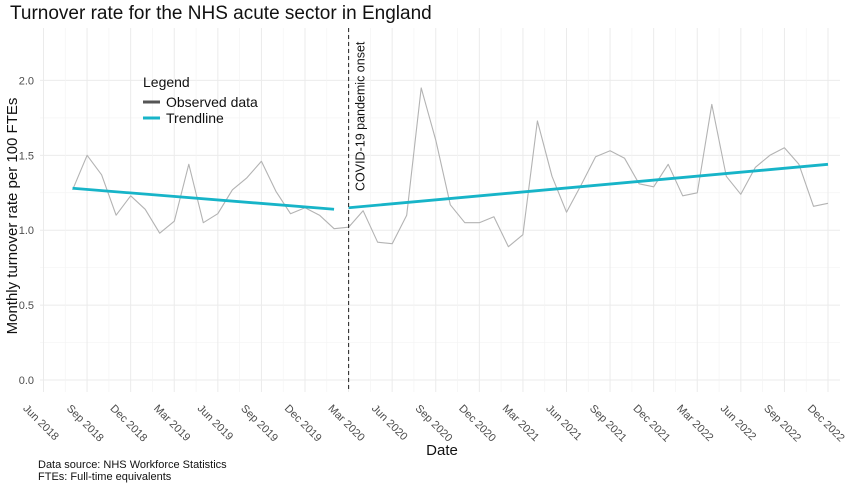 This screenshot has width=848, height=485. Describe the element at coordinates (358, 210) in the screenshot. I see `annotations: COVID-19 pandemic onset` at that location.